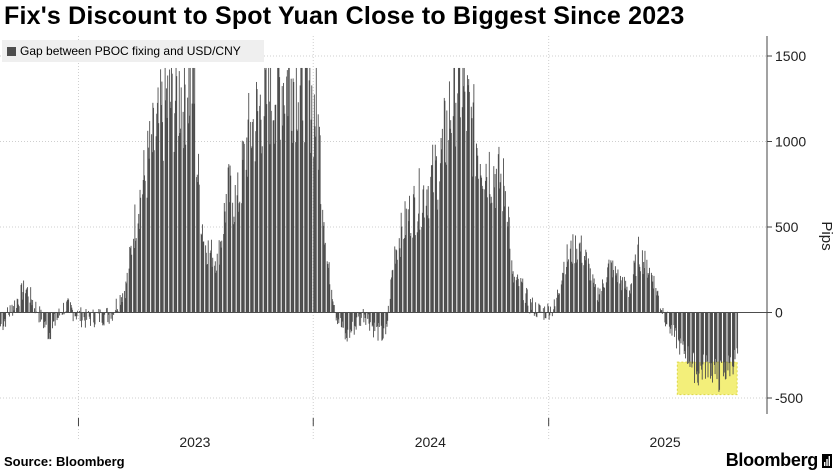 This screenshot has width=840, height=472. Describe the element at coordinates (64, 461) in the screenshot. I see `source-note: Source: Bloomberg` at that location.